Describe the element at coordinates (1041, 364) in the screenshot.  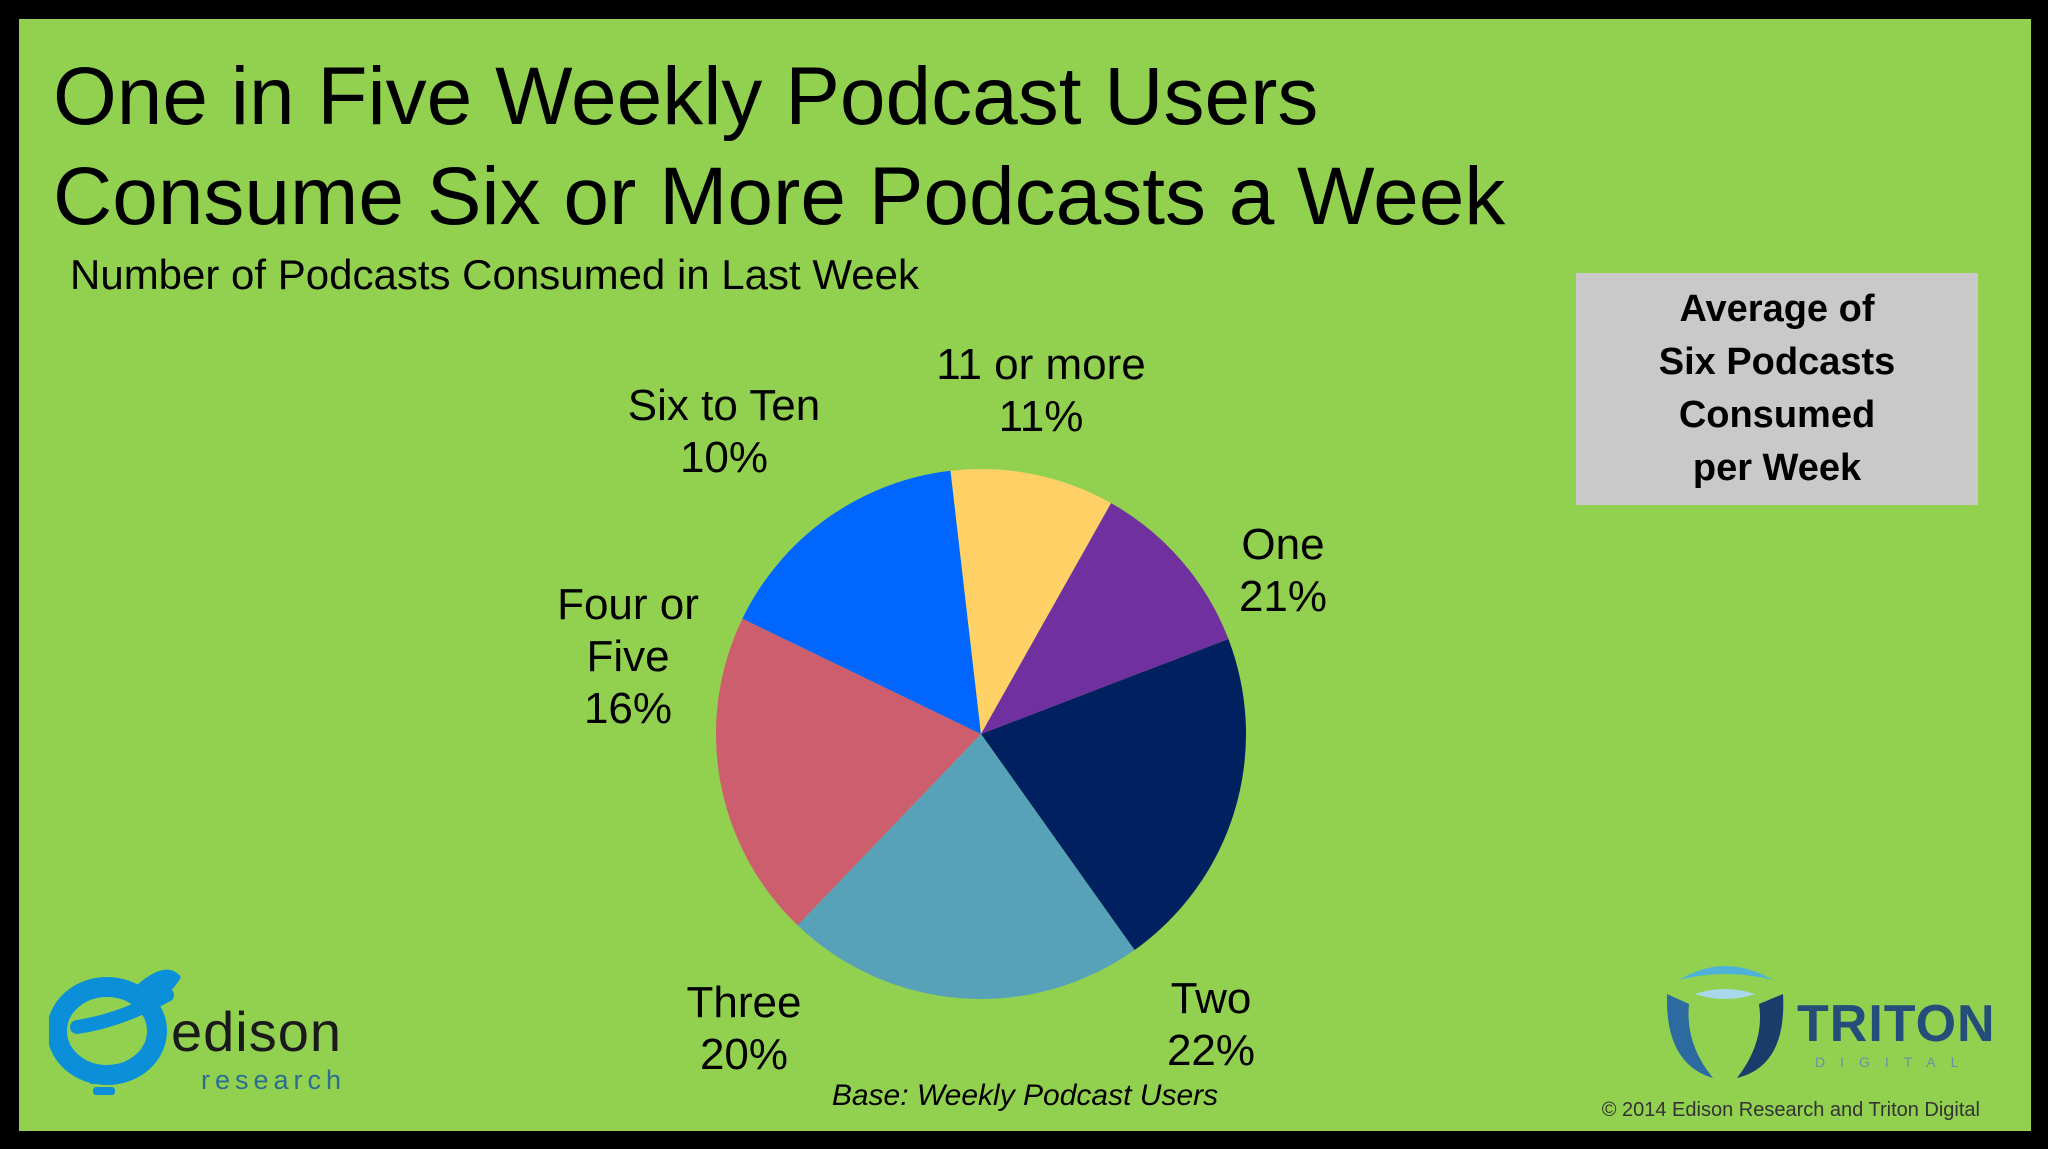
I see `slice-name-5: 11 or more` at that location.